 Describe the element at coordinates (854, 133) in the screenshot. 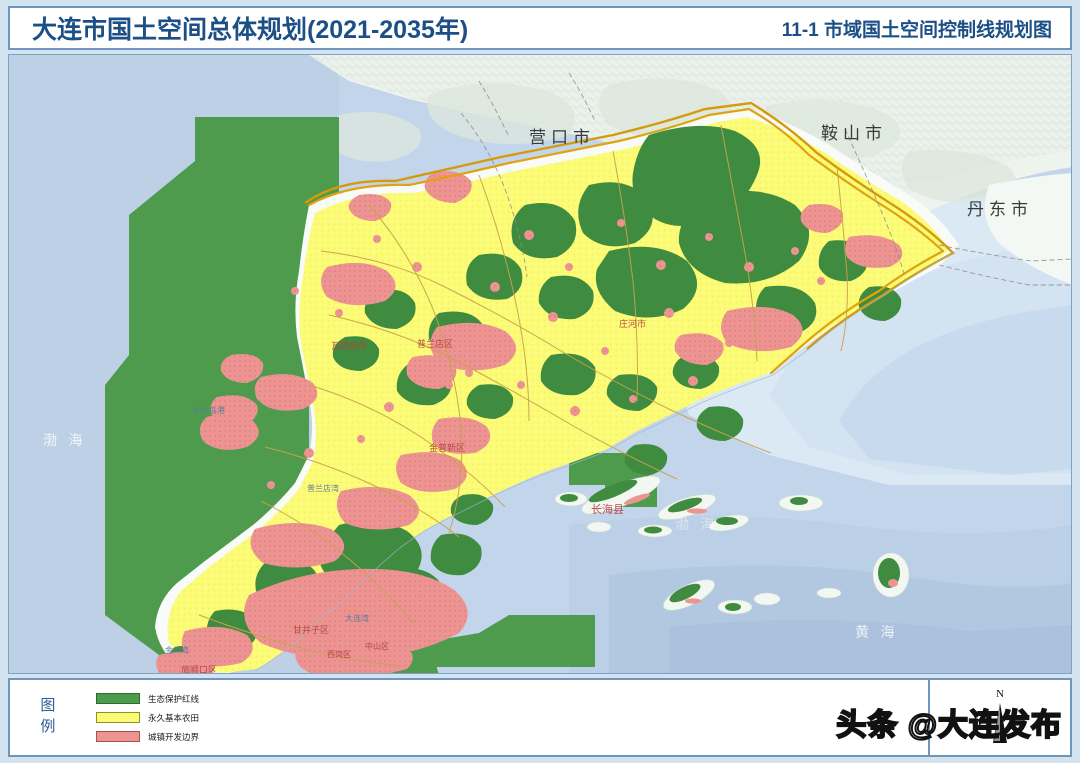

I see `neighbor-city-label: 鞍山市` at that location.